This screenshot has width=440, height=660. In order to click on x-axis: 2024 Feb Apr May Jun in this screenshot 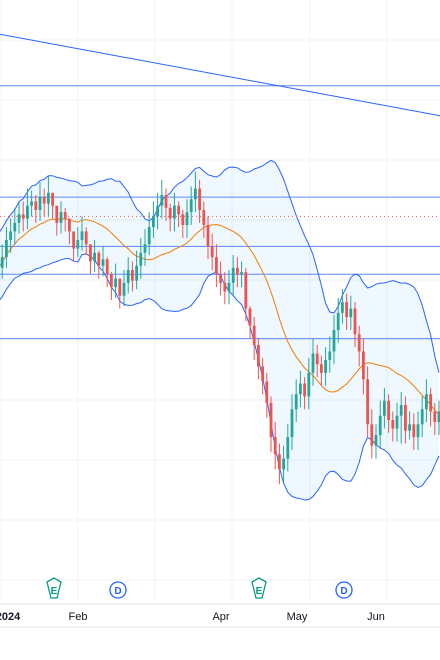, I will do `click(220, 615)`.